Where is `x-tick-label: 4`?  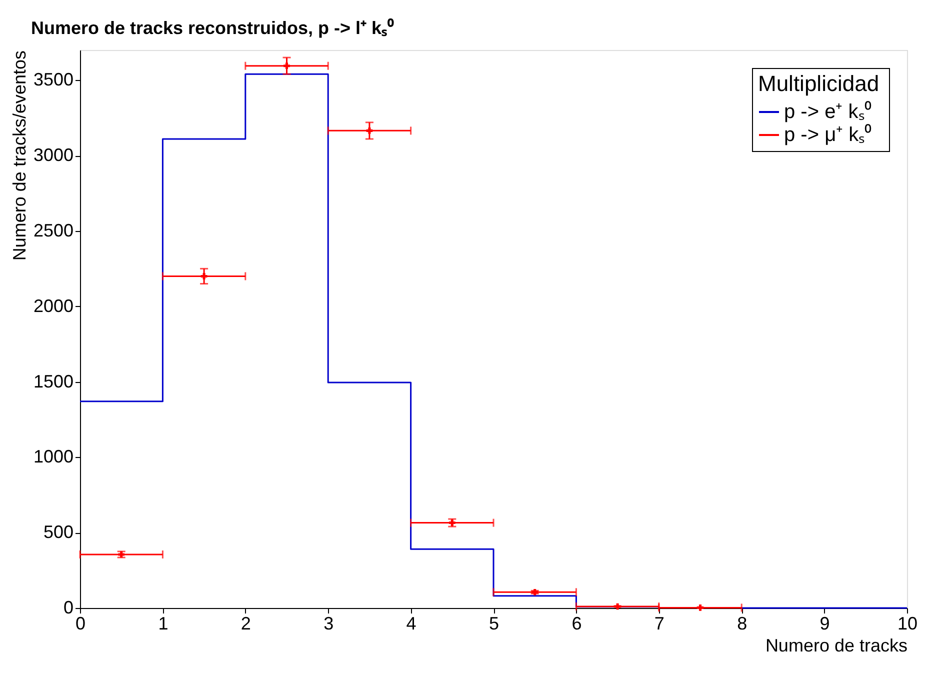 x-tick-label: 4 is located at coordinates (411, 624).